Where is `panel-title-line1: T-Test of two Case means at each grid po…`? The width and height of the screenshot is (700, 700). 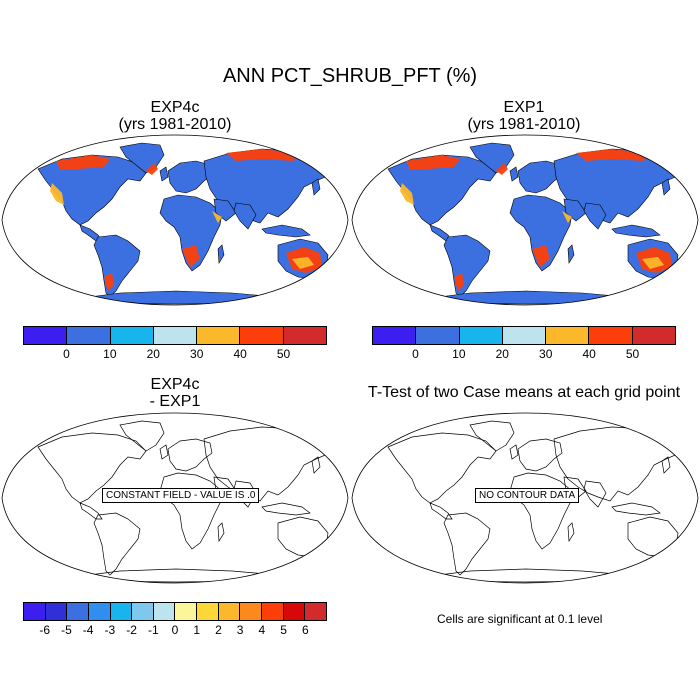 panel-title-line1: T-Test of two Case means at each grid po… is located at coordinates (524, 392).